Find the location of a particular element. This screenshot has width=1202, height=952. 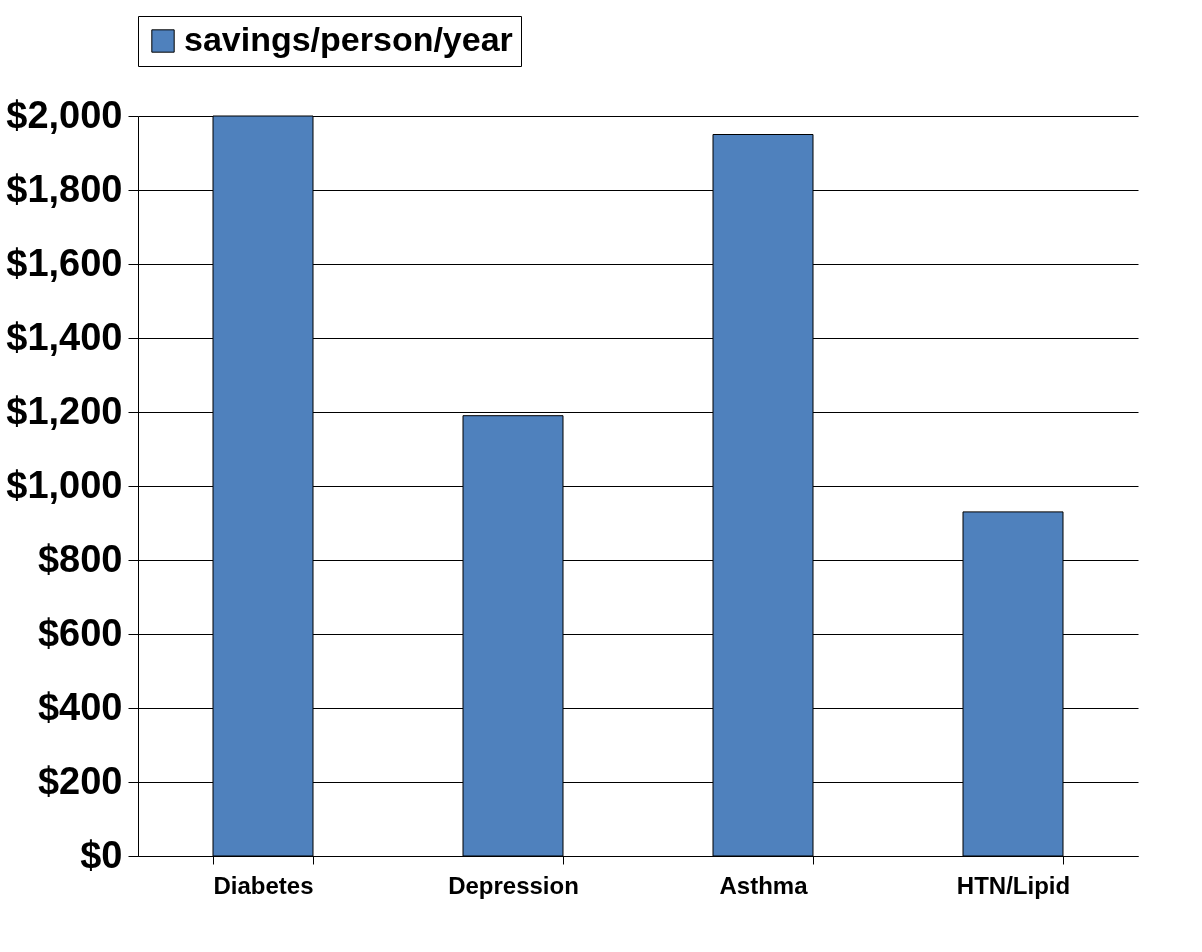

x-tick-label: Asthma is located at coordinates (764, 885).